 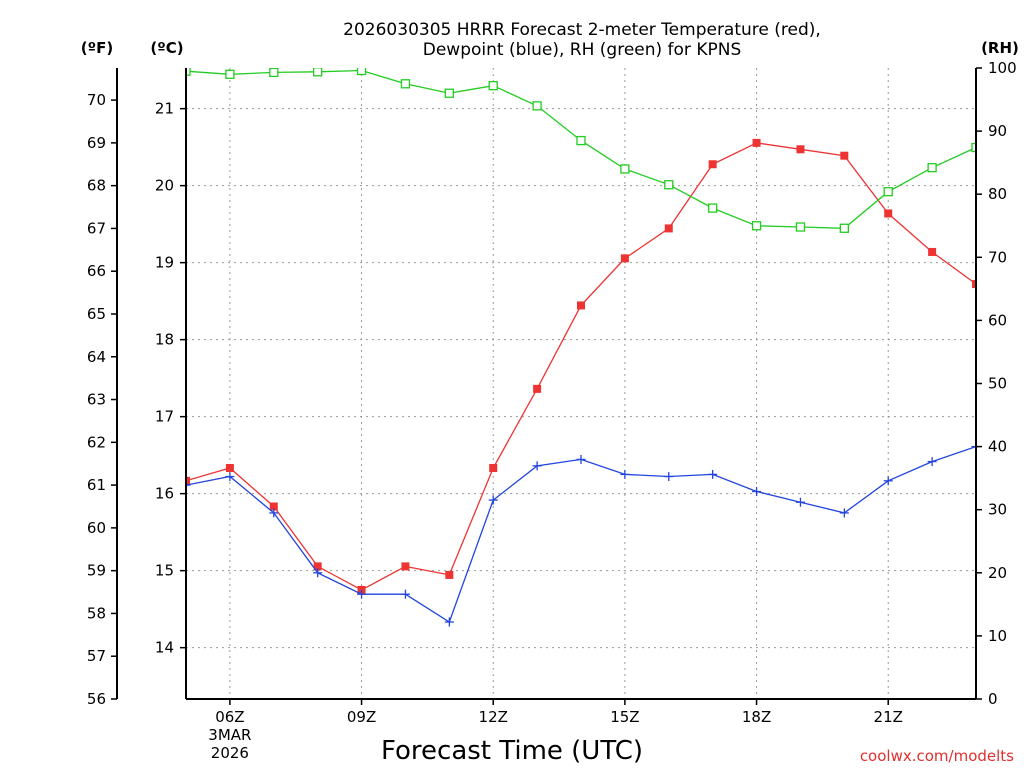 What do you see at coordinates (997, 447) in the screenshot?
I see `rh-tick-label: 40` at bounding box center [997, 447].